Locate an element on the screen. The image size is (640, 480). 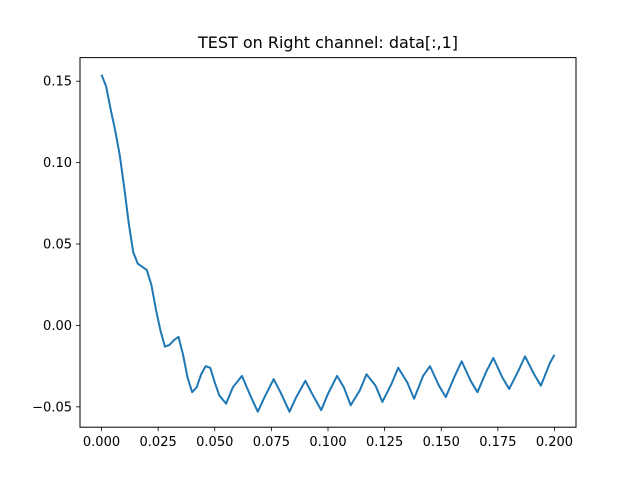
x-tick-label: 0.075 is located at coordinates (271, 442).